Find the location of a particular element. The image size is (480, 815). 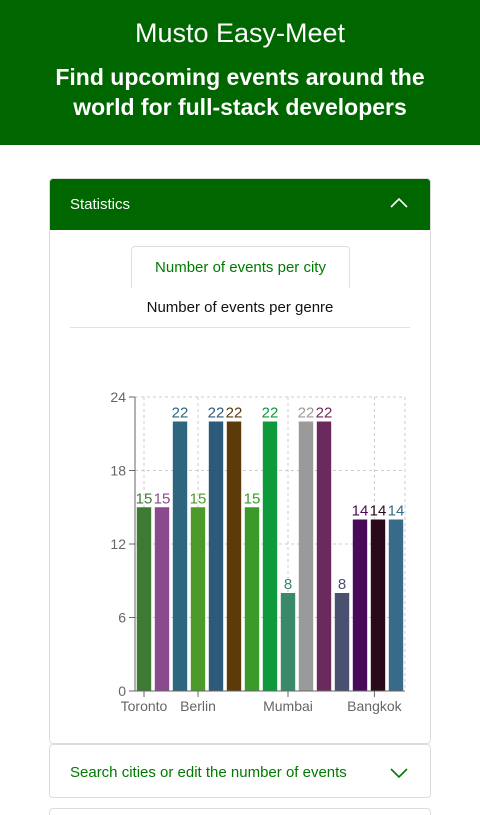

y-tick-label: 18 is located at coordinates (118, 471).